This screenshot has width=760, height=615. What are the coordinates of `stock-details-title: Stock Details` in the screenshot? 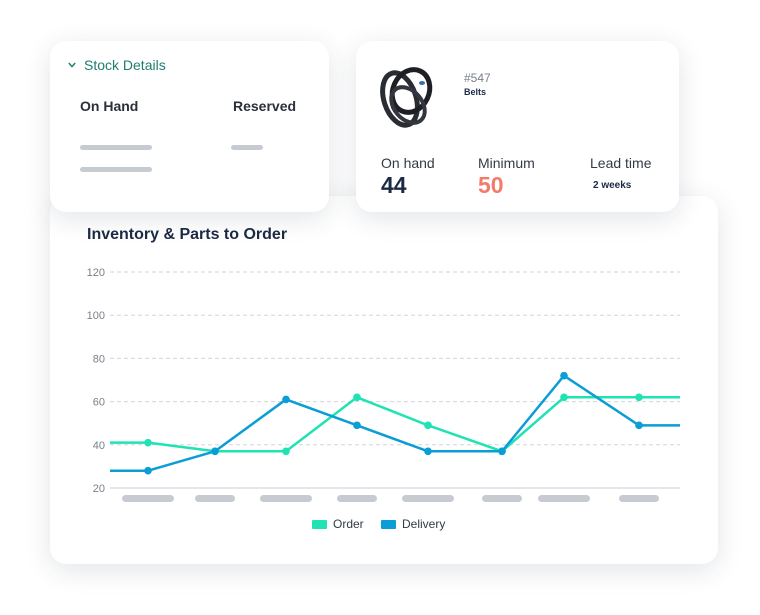 It's located at (125, 65).